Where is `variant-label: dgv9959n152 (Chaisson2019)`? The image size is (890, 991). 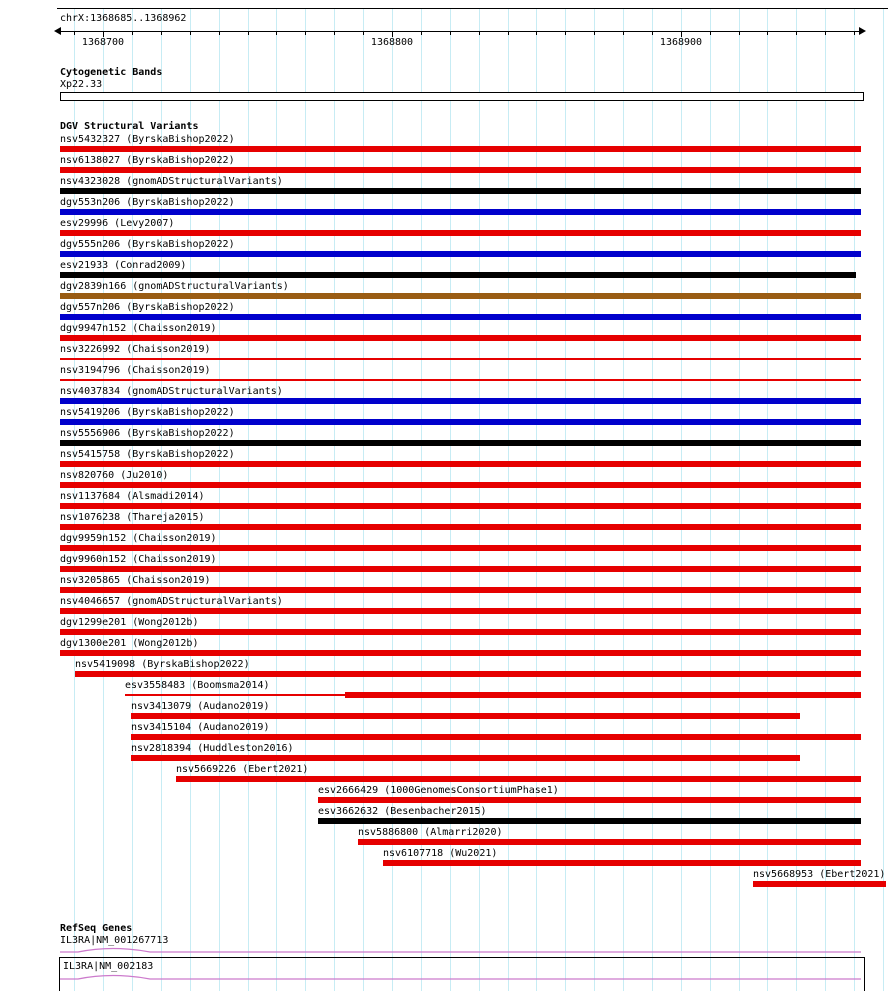 variant-label: dgv9959n152 (Chaisson2019) is located at coordinates (138, 538).